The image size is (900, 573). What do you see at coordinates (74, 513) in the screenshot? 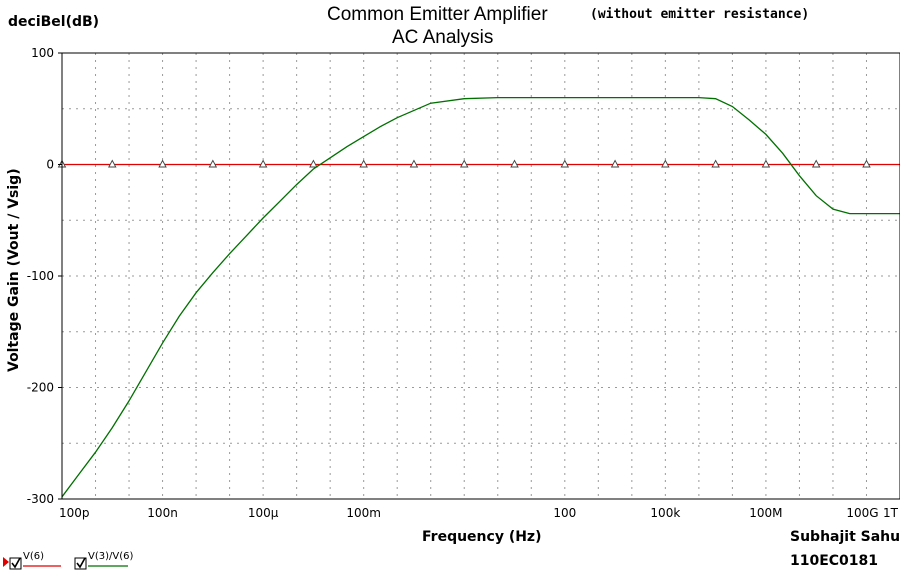
I see `x-tick-label: 100p` at bounding box center [74, 513].